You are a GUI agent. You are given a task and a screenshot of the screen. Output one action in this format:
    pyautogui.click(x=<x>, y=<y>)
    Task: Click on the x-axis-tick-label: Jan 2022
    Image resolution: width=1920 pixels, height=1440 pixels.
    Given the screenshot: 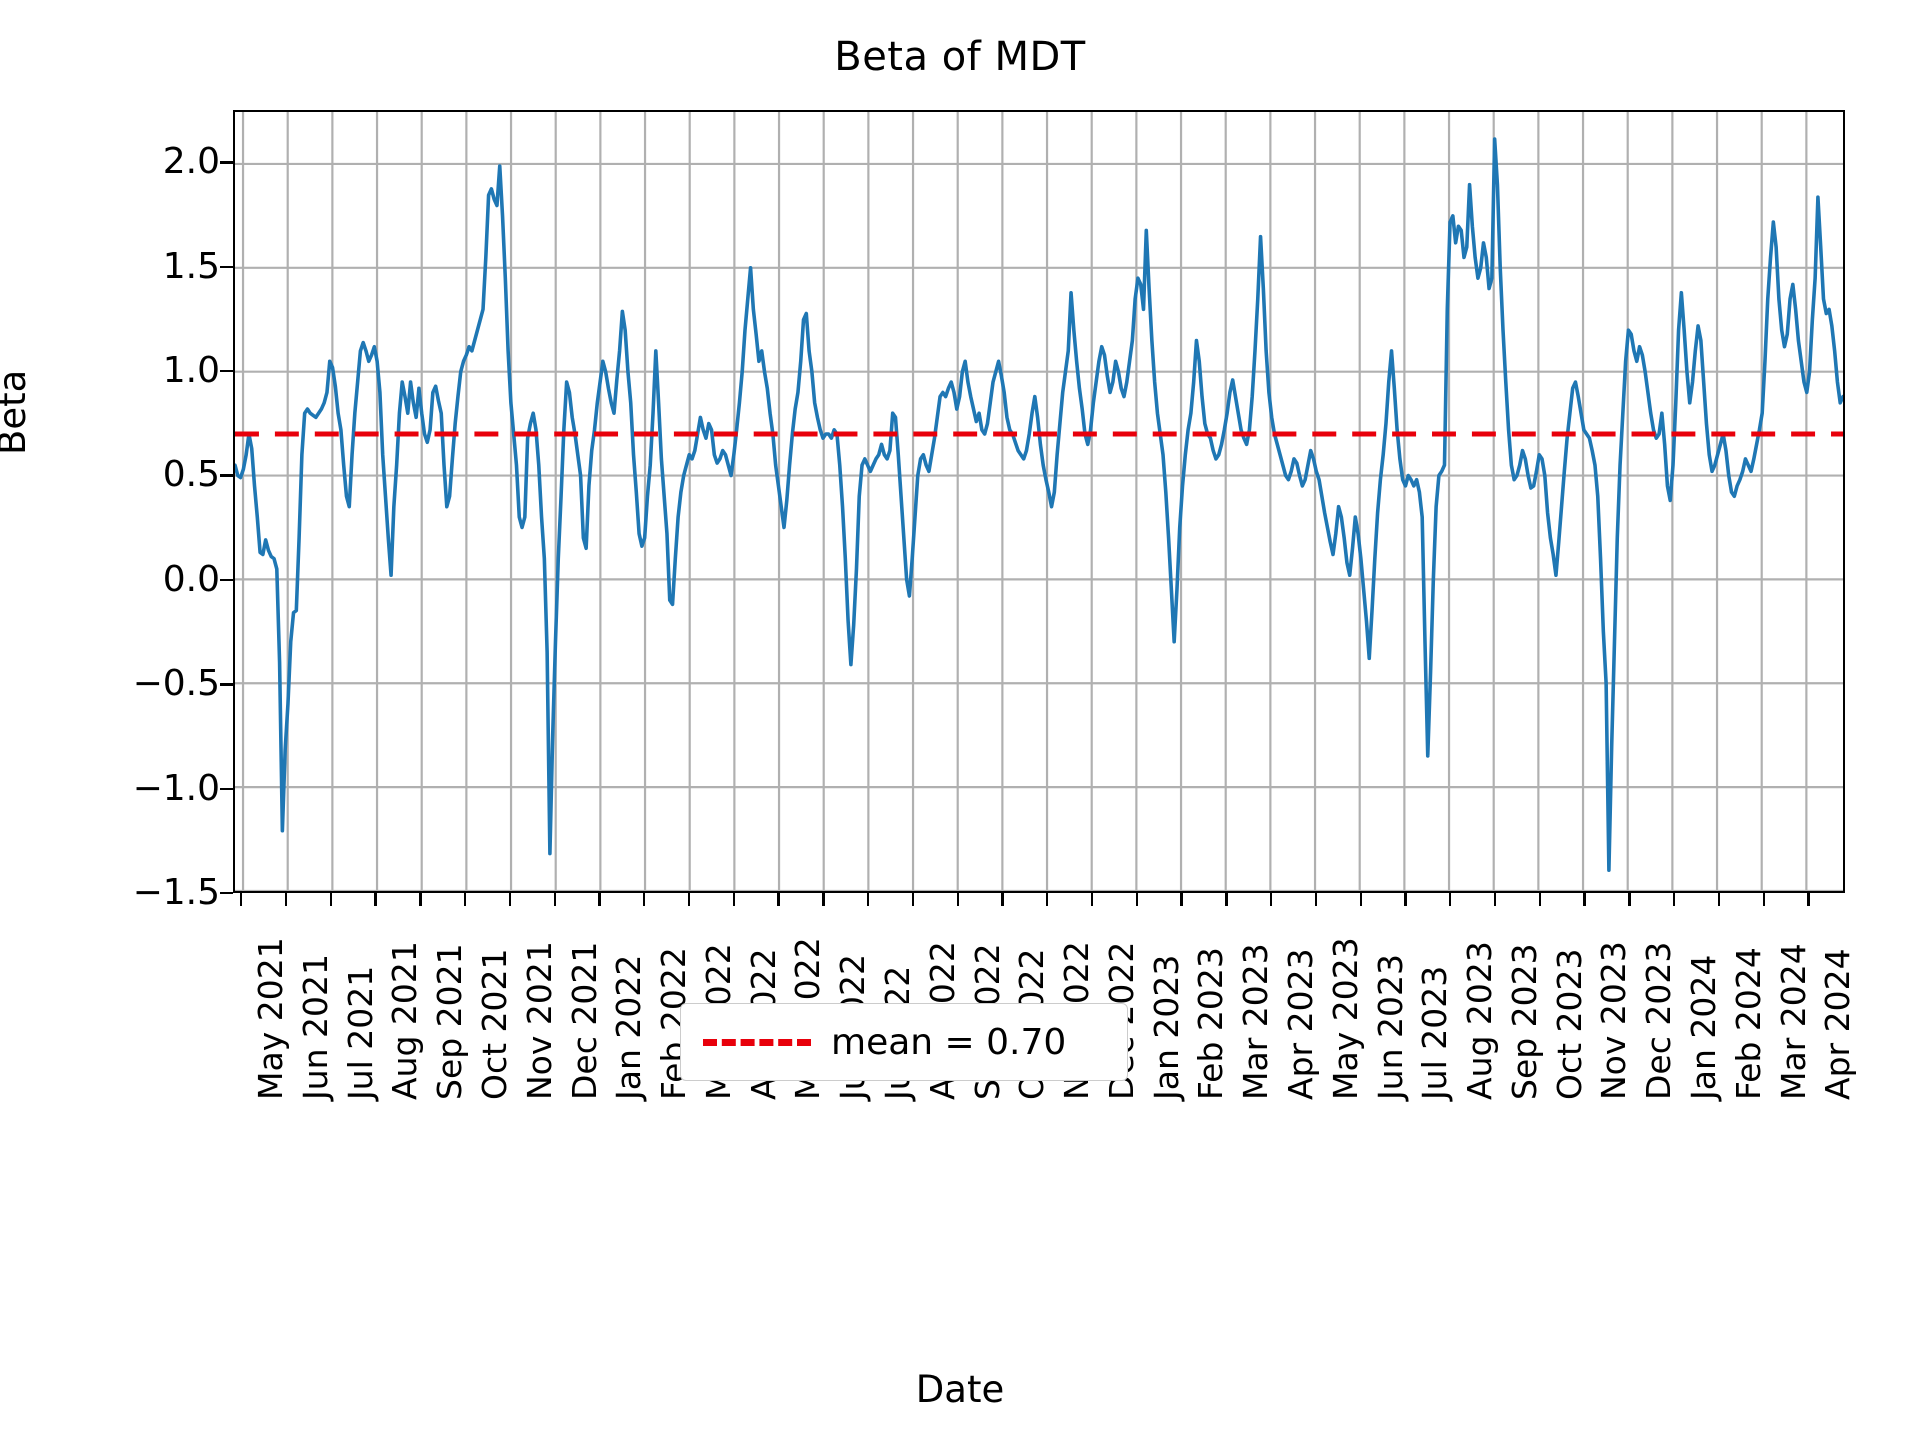 What is the action you would take?
    pyautogui.click(x=629, y=1027)
    